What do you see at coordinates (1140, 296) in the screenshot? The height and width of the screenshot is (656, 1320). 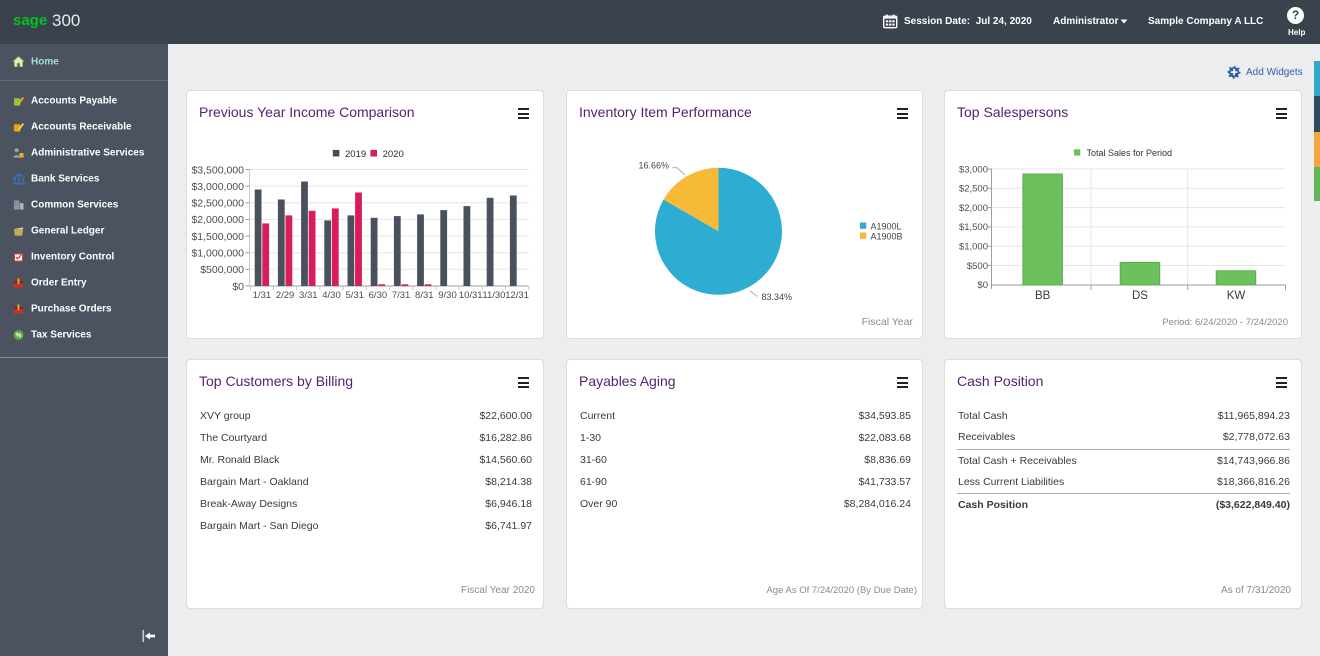 I see `svg-text: DS` at bounding box center [1140, 296].